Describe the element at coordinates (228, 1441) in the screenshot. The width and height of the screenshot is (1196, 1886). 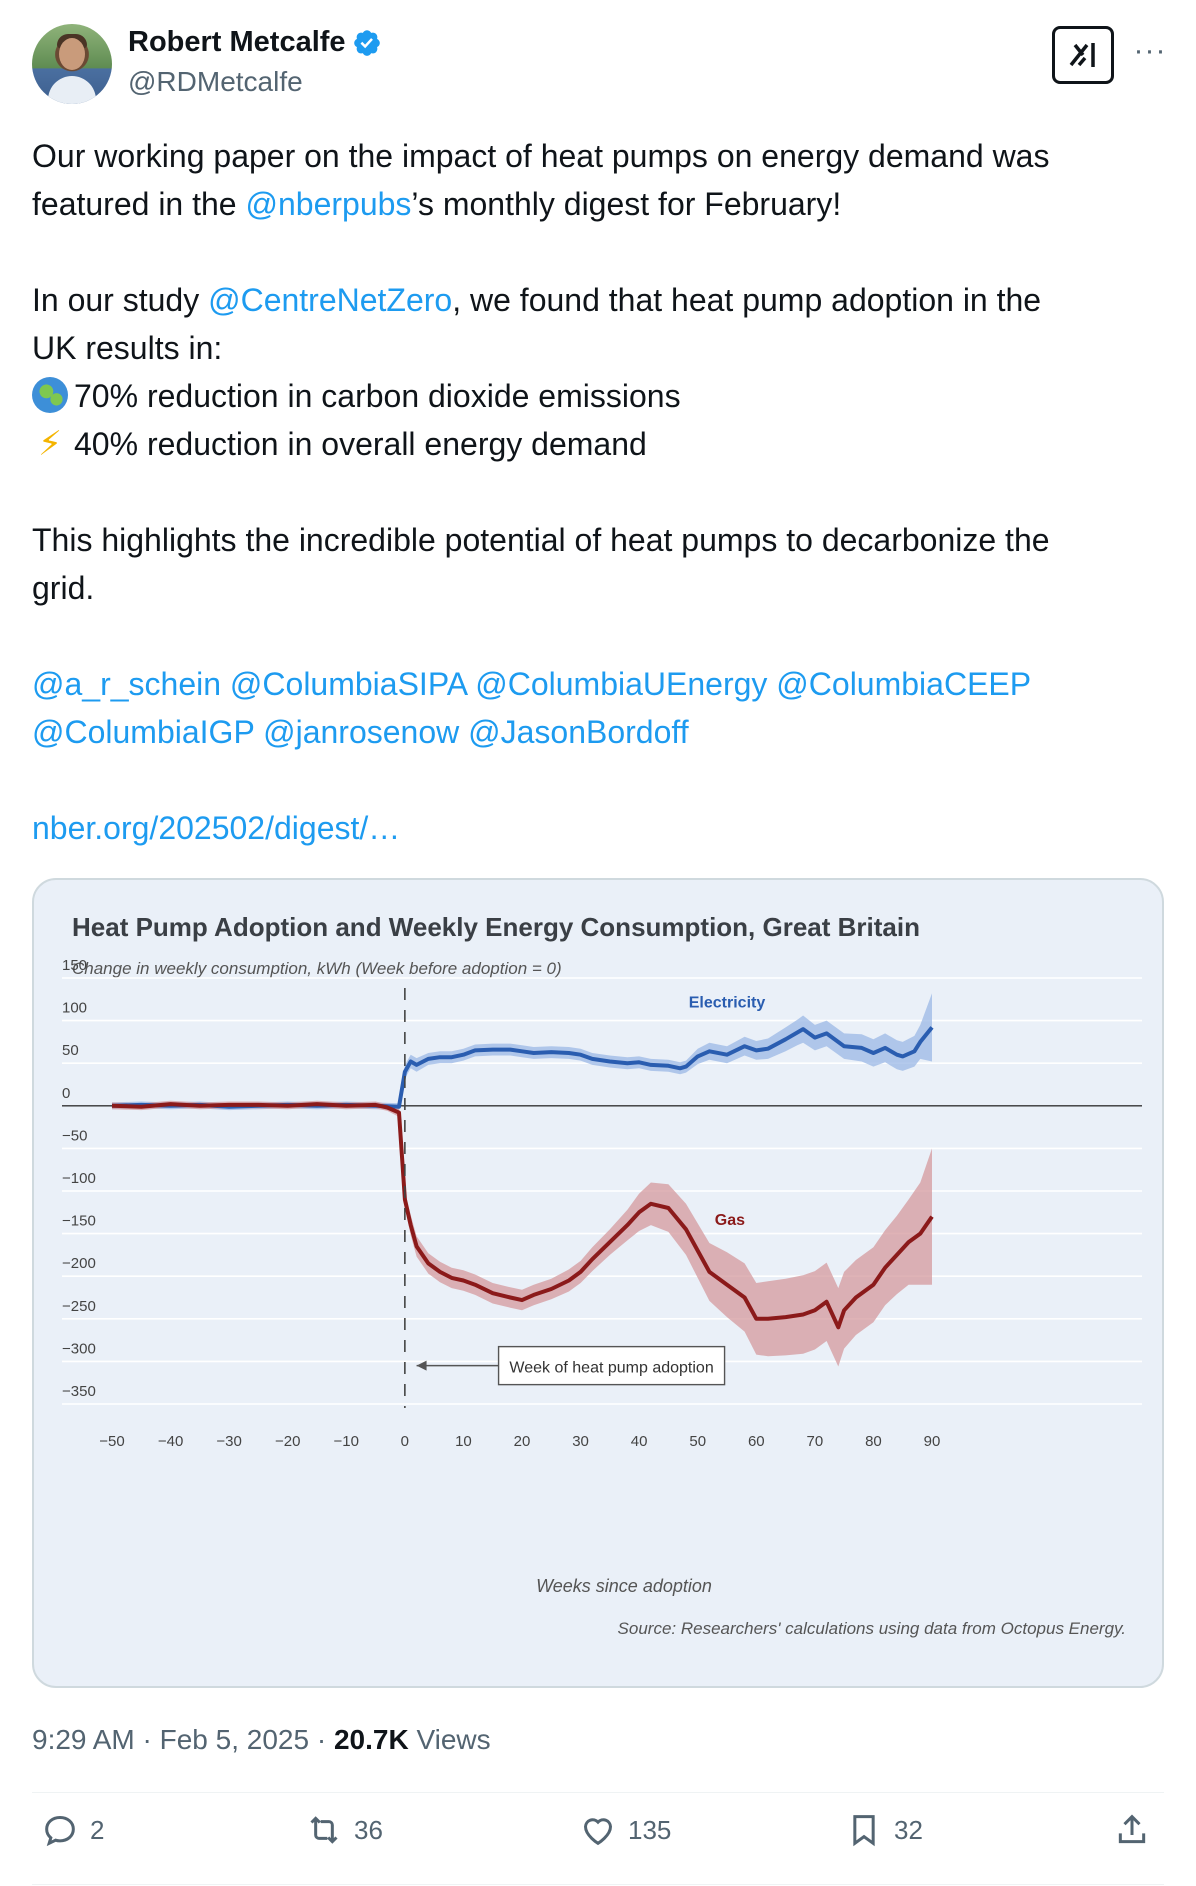
I see `x-tick-label: −30` at that location.